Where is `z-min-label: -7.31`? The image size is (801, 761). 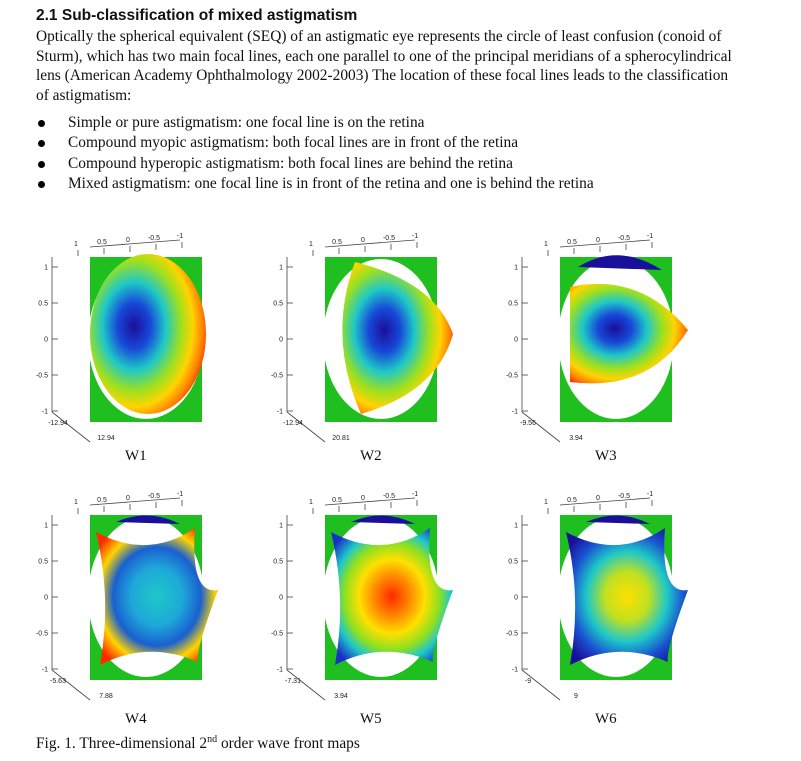 z-min-label: -7.31 is located at coordinates (293, 681).